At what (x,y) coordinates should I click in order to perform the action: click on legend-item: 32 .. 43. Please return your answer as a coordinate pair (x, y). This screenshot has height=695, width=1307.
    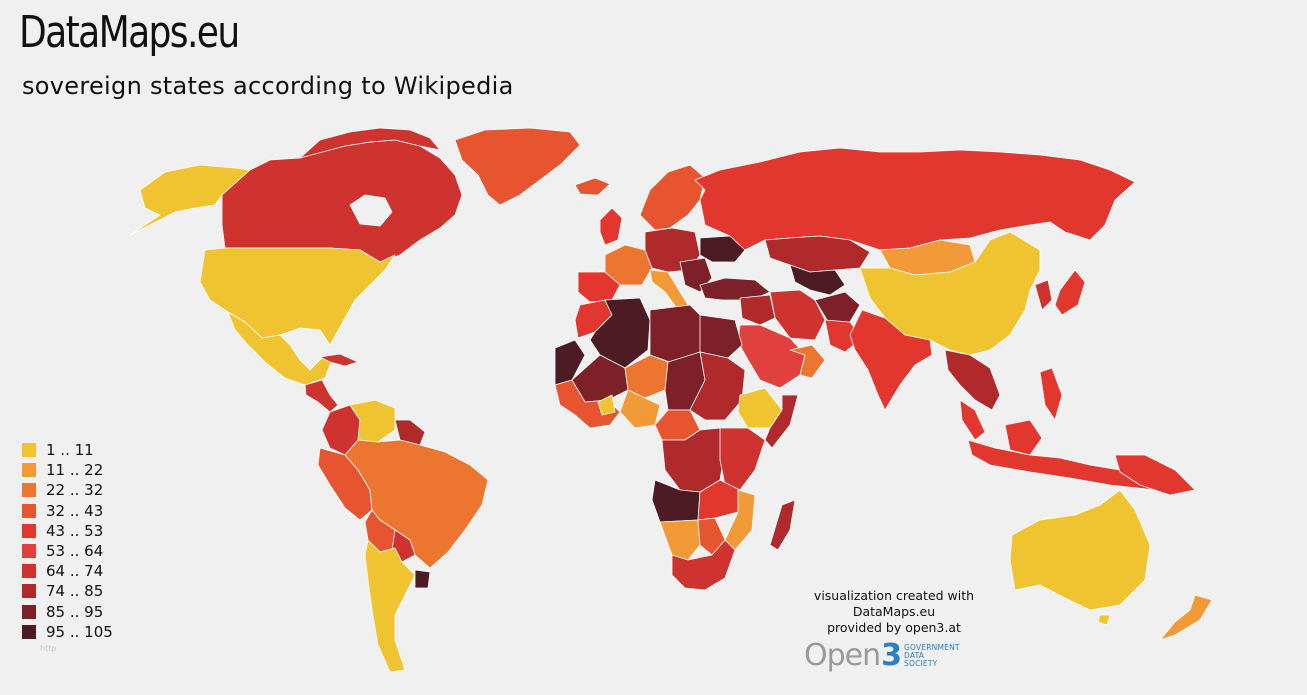
    Looking at the image, I should click on (67, 511).